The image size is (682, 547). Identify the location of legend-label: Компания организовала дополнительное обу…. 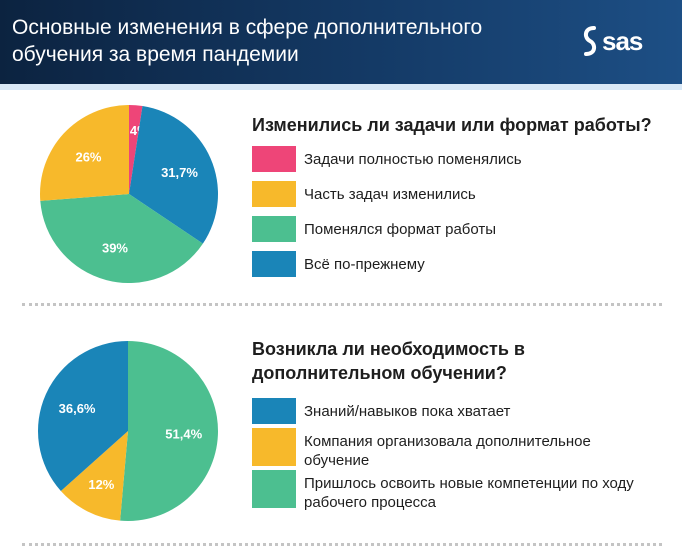
(447, 451).